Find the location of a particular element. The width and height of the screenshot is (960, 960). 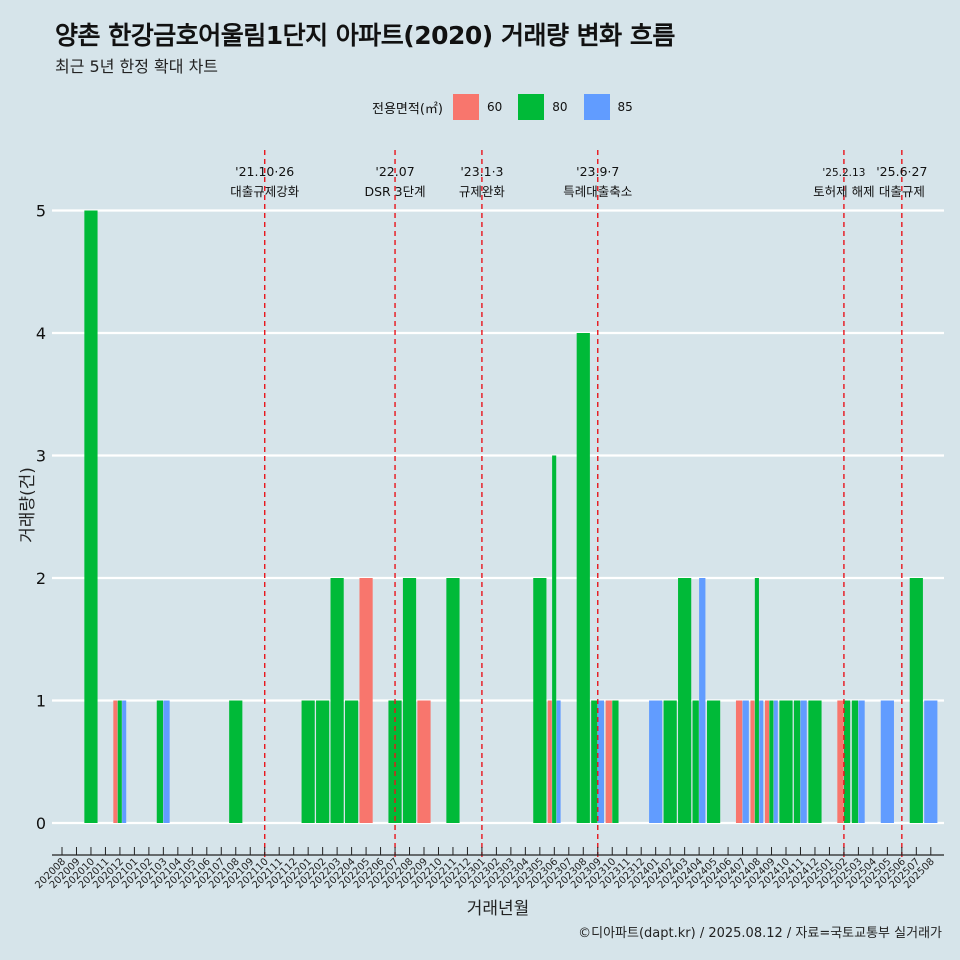

event-date-202502: '25.2.13 is located at coordinates (843, 173).